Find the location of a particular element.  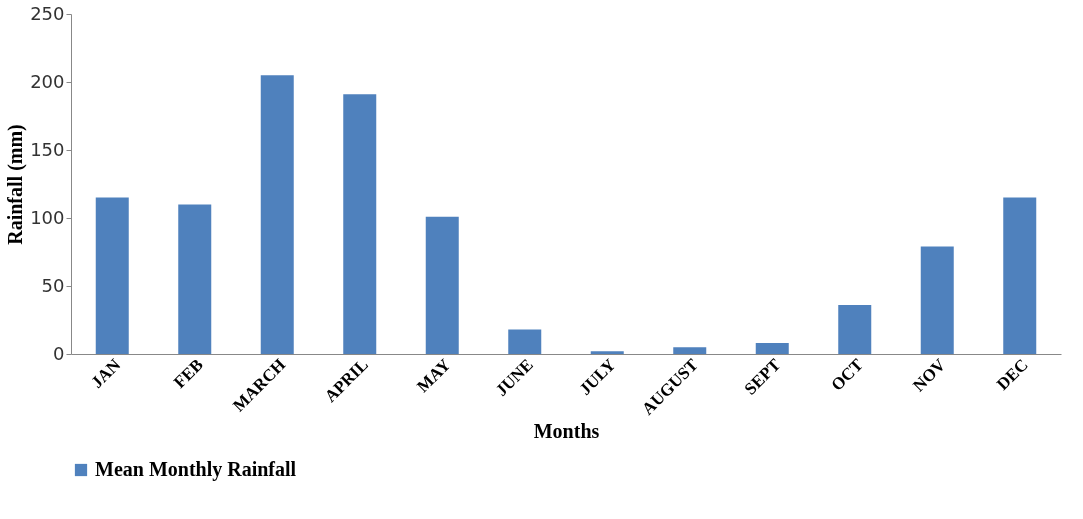

legend-label: Mean Monthly Rainfall is located at coordinates (196, 469).